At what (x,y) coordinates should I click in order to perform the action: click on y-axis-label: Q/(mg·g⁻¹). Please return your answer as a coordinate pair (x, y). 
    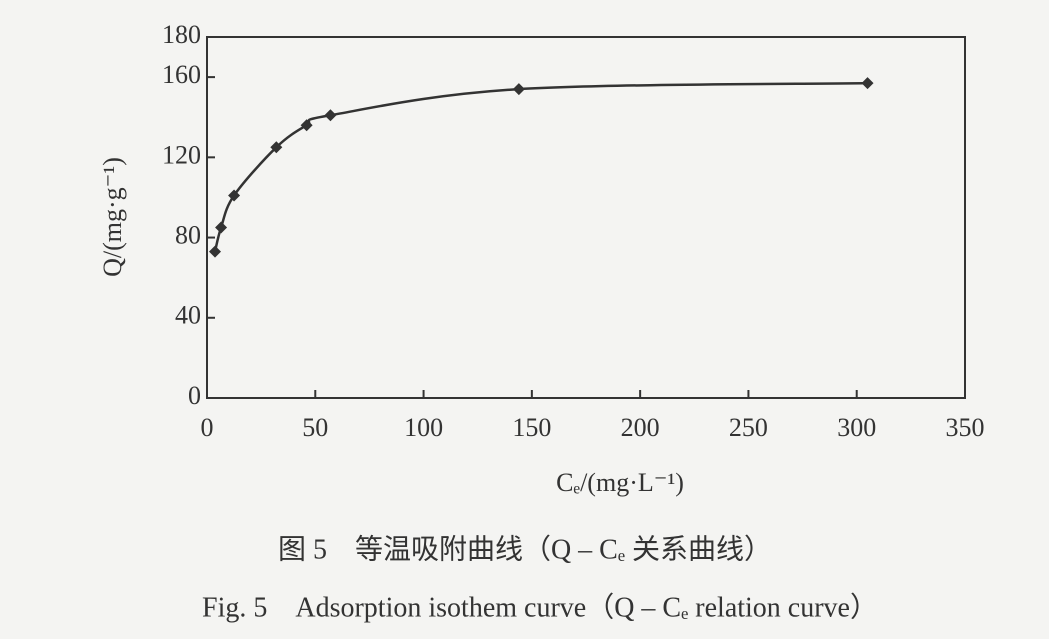
    Looking at the image, I should click on (112, 217).